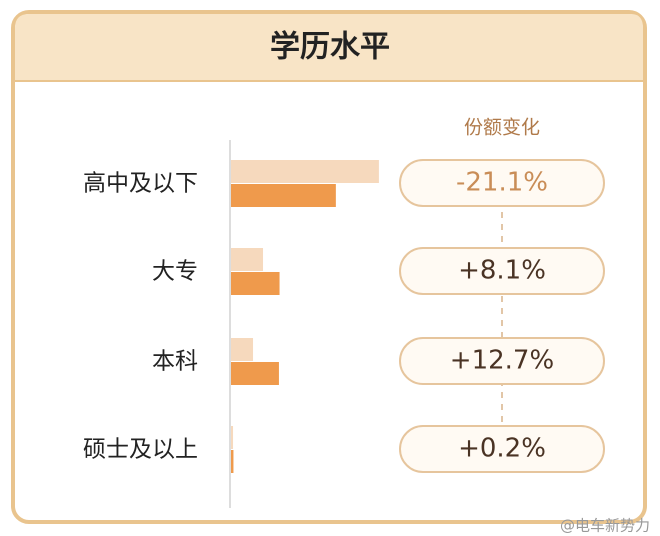  I want to click on change-label: +0.2%, so click(502, 449).